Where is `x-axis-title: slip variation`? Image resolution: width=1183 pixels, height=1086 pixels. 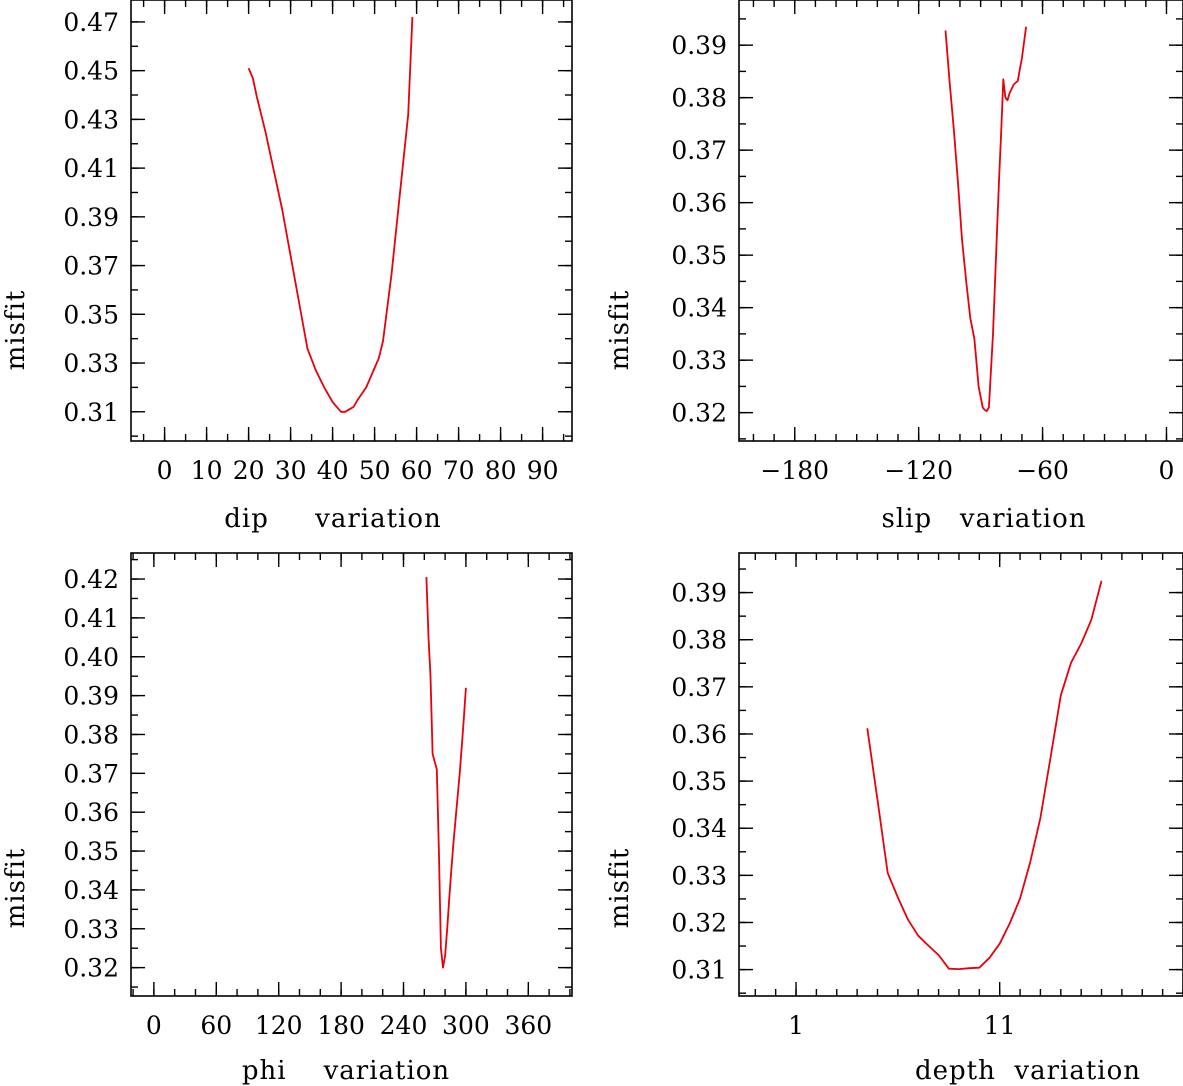 x-axis-title: slip variation is located at coordinates (983, 519).